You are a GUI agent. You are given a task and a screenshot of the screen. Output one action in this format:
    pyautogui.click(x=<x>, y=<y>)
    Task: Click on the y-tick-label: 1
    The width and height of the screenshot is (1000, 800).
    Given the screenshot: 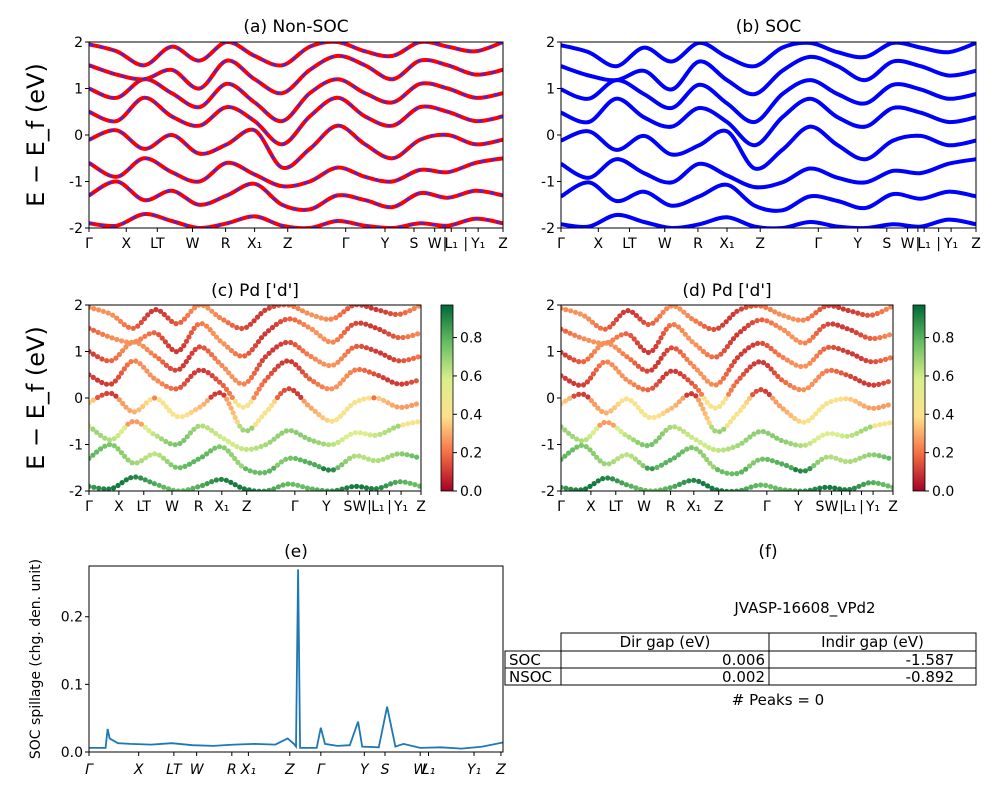 What is the action you would take?
    pyautogui.click(x=550, y=90)
    